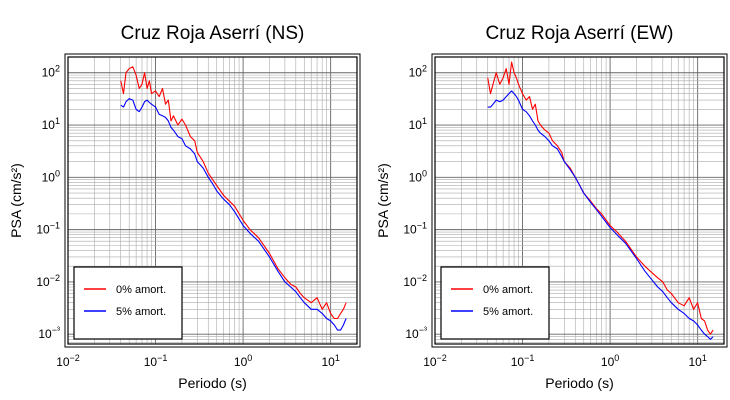 Image resolution: width=730 pixels, height=400 pixels. Describe the element at coordinates (580, 33) in the screenshot. I see `chart-title: Cruz Roja Aserrí (EW)` at that location.